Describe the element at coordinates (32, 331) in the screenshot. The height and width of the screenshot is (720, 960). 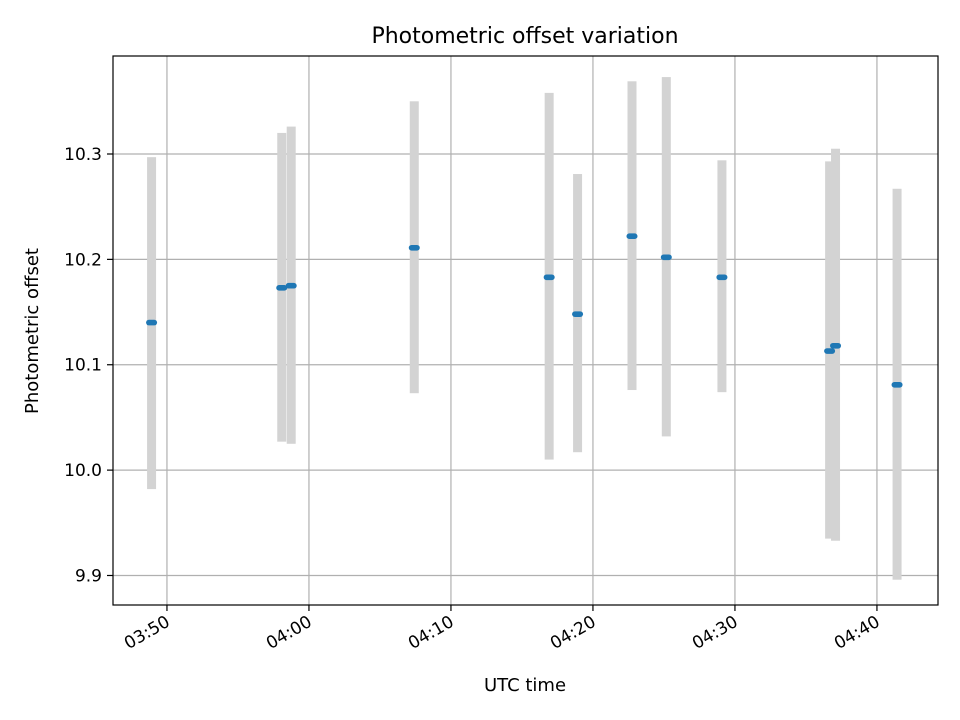
I see `y-axis-label: Photometric offset` at that location.